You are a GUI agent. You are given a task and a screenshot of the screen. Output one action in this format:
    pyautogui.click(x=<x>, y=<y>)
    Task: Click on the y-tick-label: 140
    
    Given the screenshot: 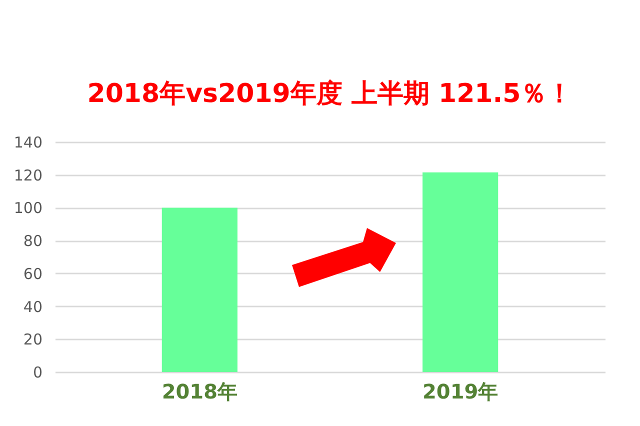 What is the action you would take?
    pyautogui.click(x=28, y=143)
    